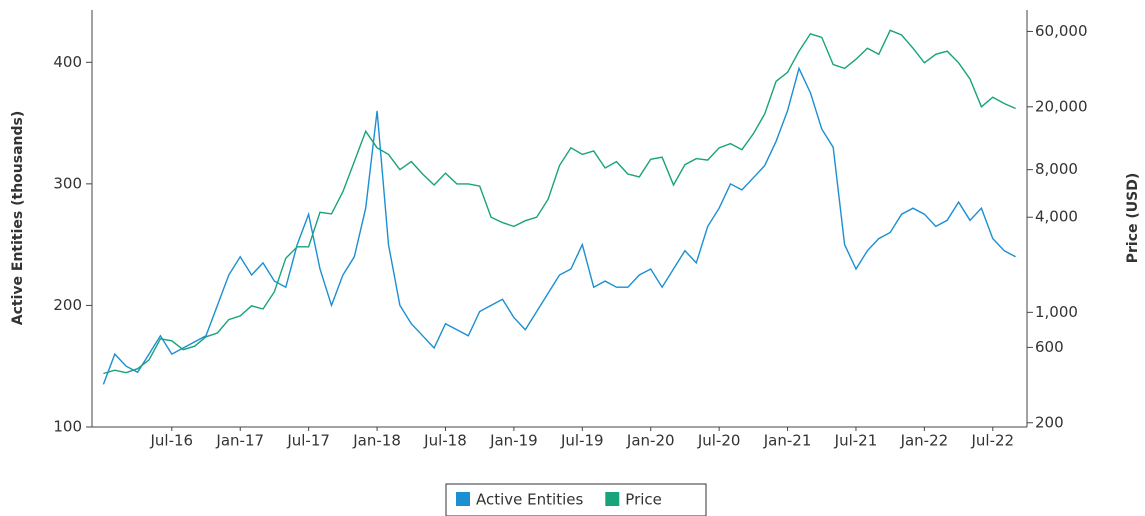 This screenshot has width=1145, height=516. What do you see at coordinates (1133, 218) in the screenshot?
I see `y2-axis-title: Price (USD)` at bounding box center [1133, 218].